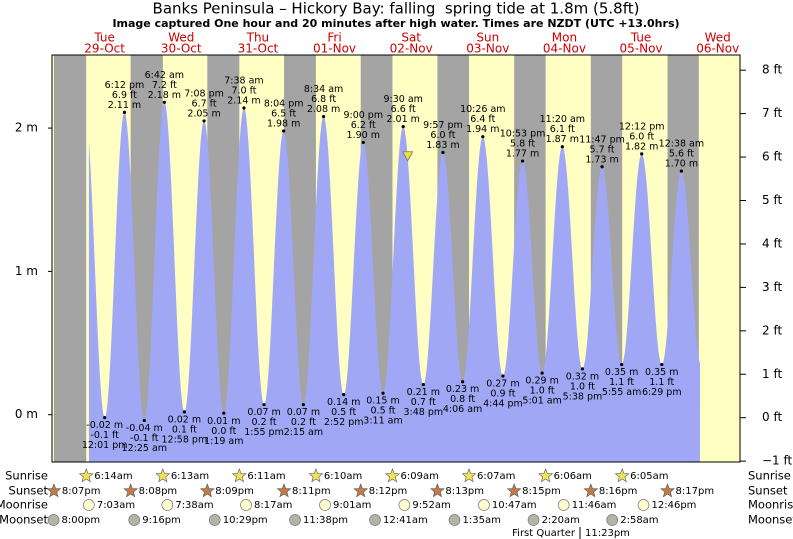 The height and width of the screenshot is (539, 793). Describe the element at coordinates (323, 89) in the screenshot. I see `tide-label: 8:34 am` at that location.